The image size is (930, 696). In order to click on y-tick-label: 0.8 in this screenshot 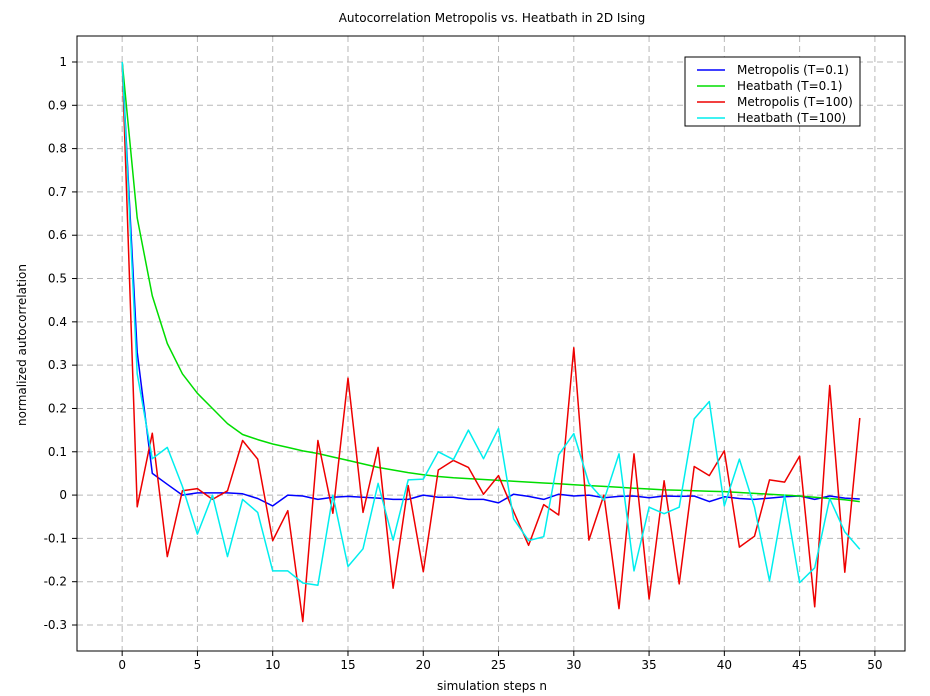, I will do `click(57, 149)`.